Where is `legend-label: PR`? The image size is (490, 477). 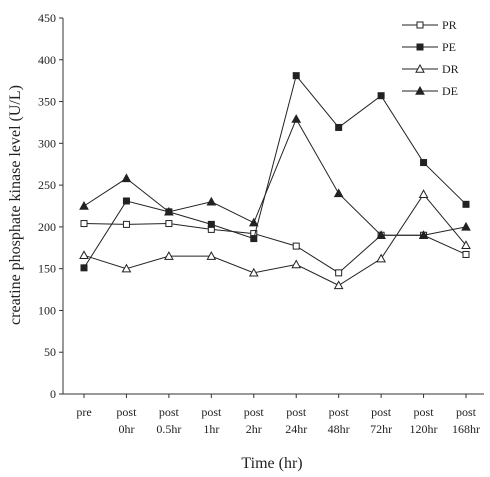
legend-label: PR is located at coordinates (449, 25).